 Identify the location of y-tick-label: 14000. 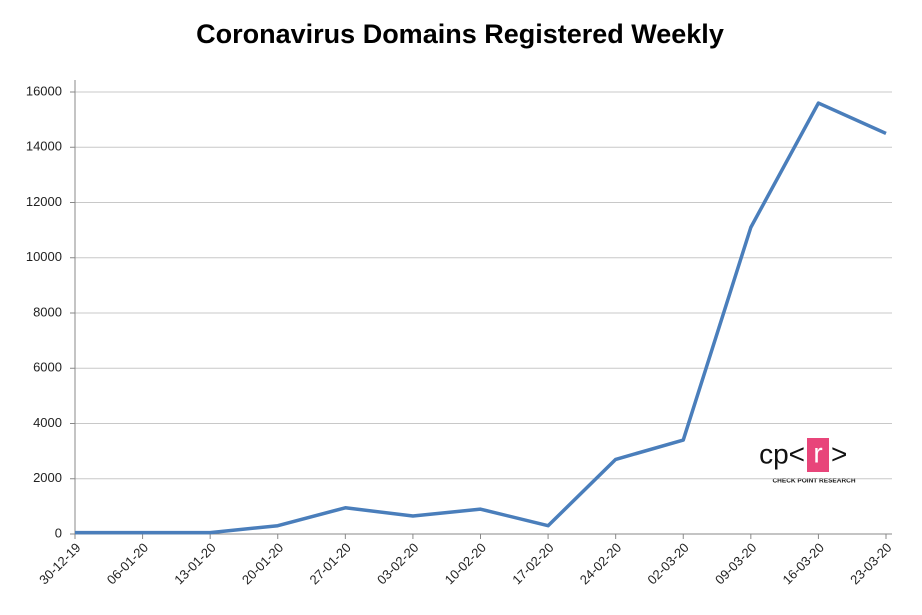
(44, 146).